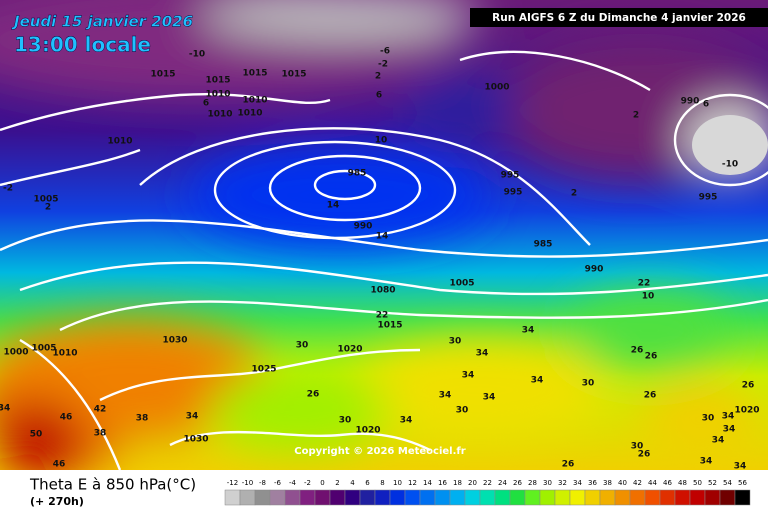  I want to click on scale-label: 8, so click(382, 483).